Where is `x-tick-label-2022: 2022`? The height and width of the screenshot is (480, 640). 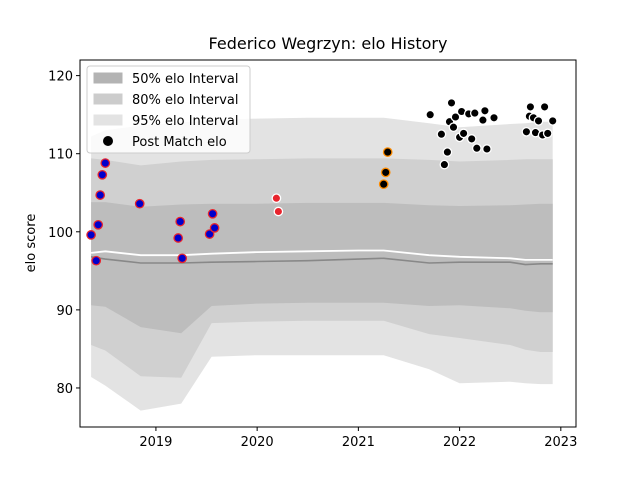
x-tick-label-2022: 2022 is located at coordinates (459, 442).